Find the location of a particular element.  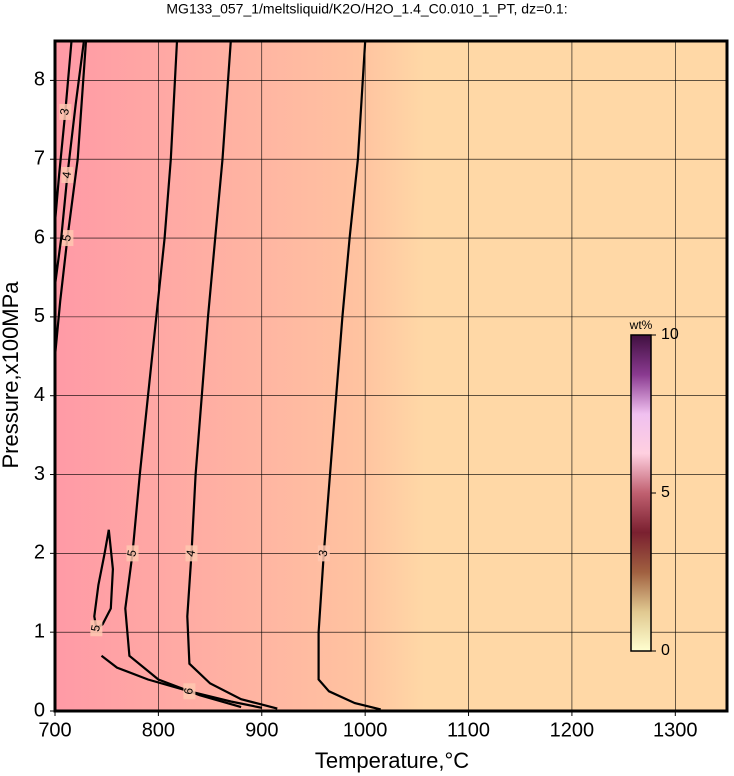

y-axis-label: Pressure,x100MPa is located at coordinates (11, 375).